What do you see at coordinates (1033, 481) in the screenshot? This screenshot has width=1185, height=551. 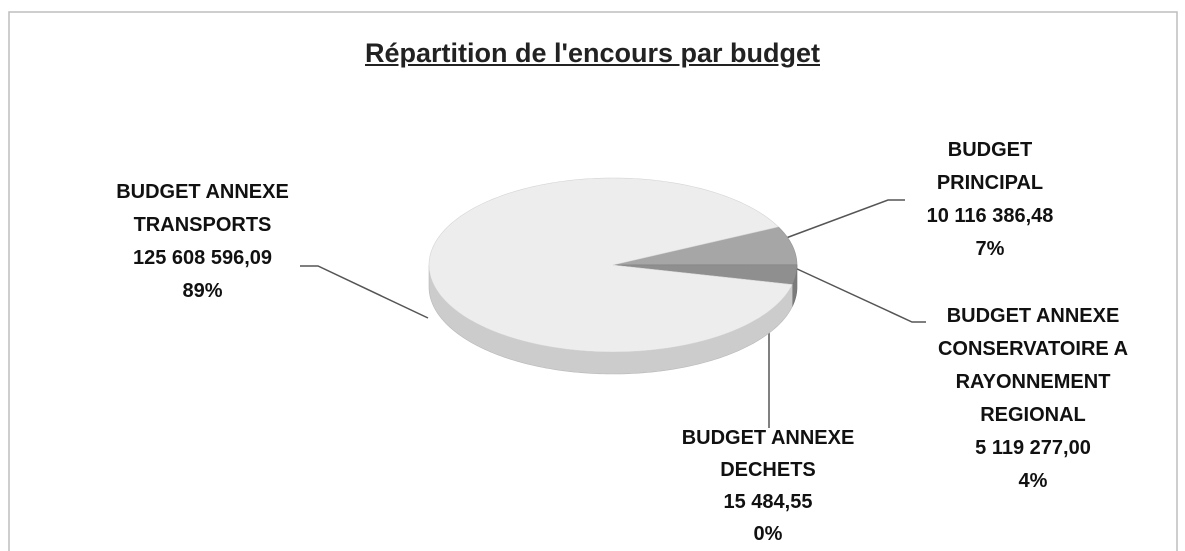 I see `percent-label: 4%` at bounding box center [1033, 481].